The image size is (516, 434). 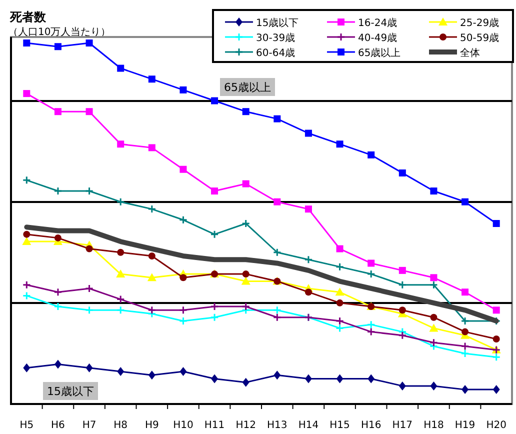 I want to click on x-tick-label: H6, so click(x=58, y=425).